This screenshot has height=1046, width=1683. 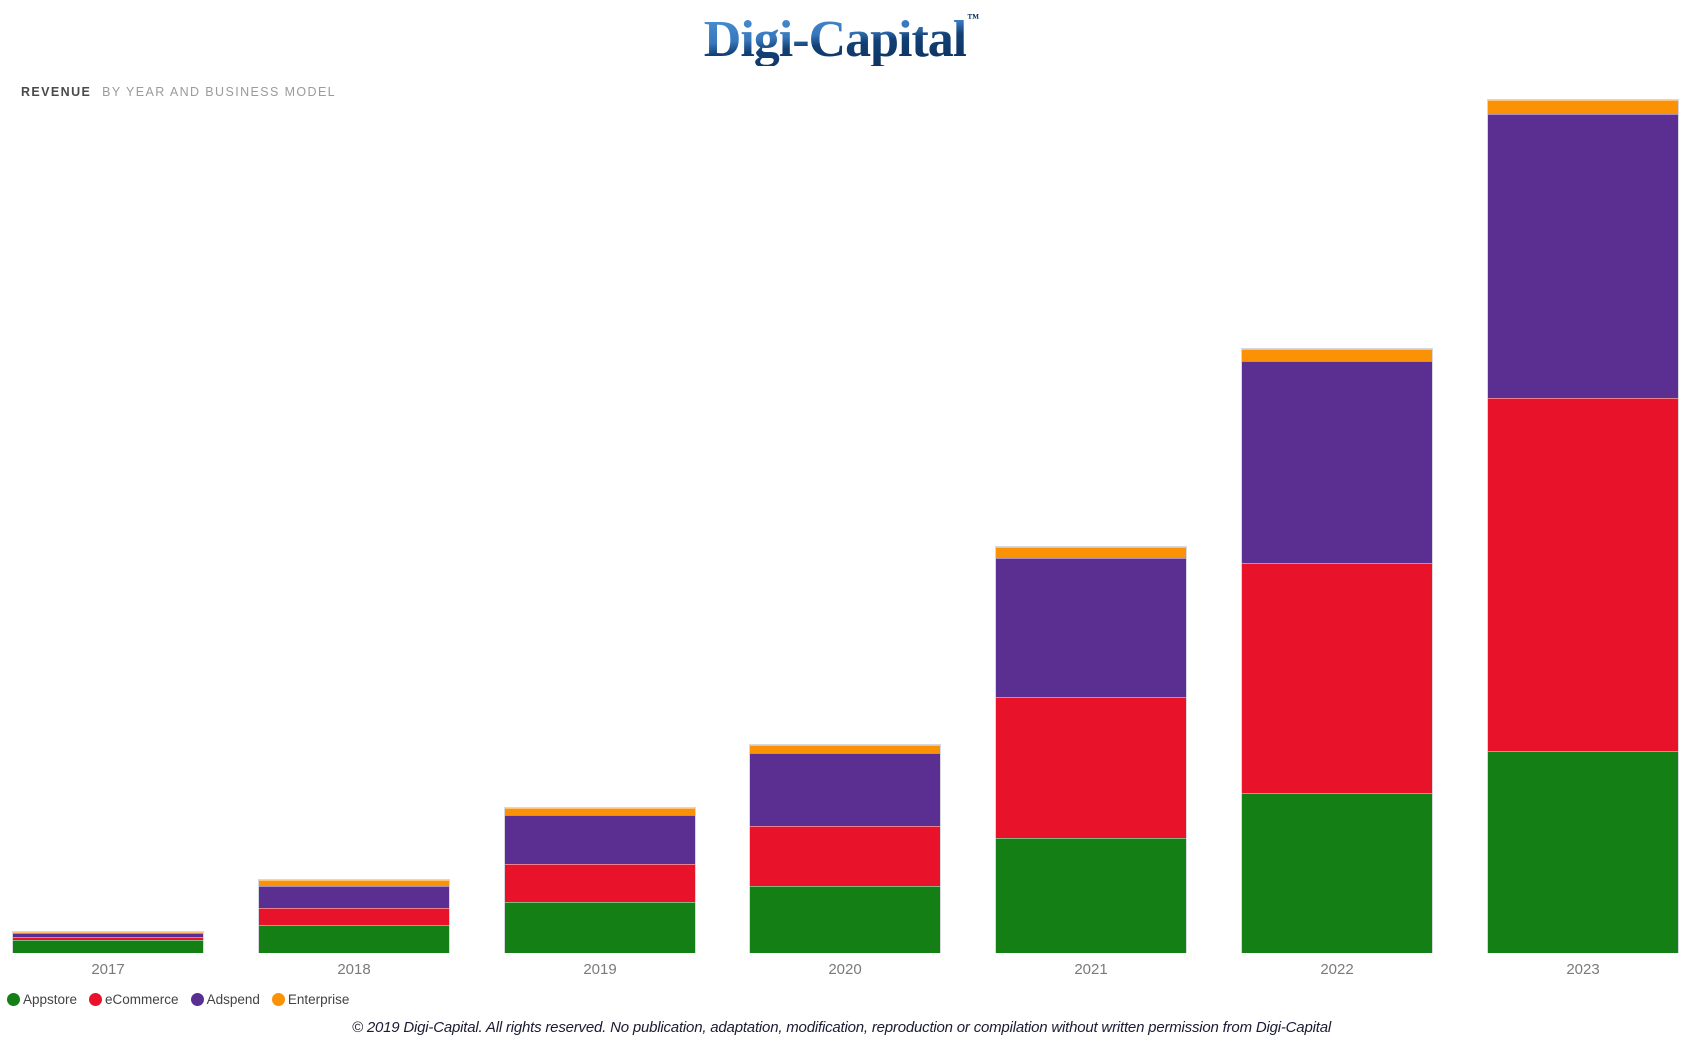 I want to click on legend-label: Enterprise, so click(x=318, y=999).